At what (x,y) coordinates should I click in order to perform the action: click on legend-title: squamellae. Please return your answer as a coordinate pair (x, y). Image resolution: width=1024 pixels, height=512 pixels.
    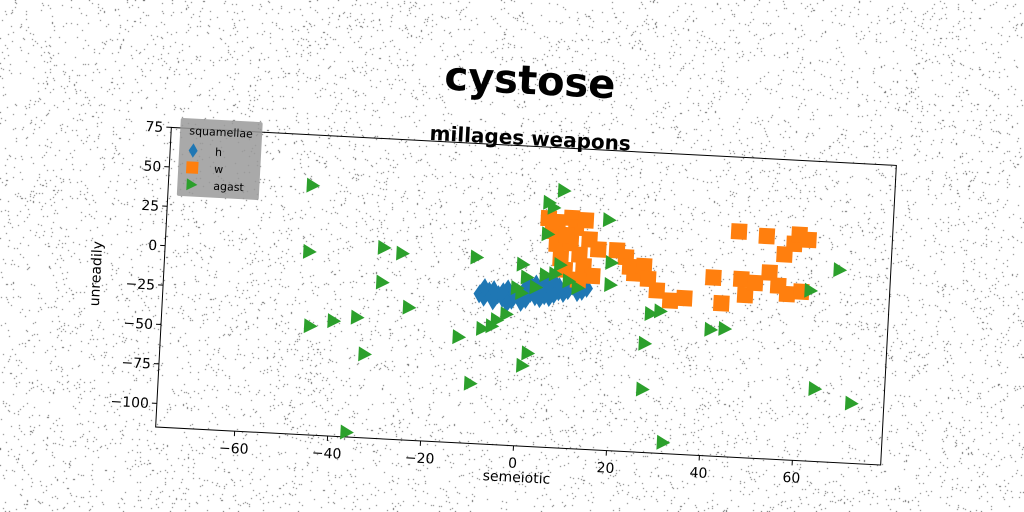
    Looking at the image, I should click on (221, 132).